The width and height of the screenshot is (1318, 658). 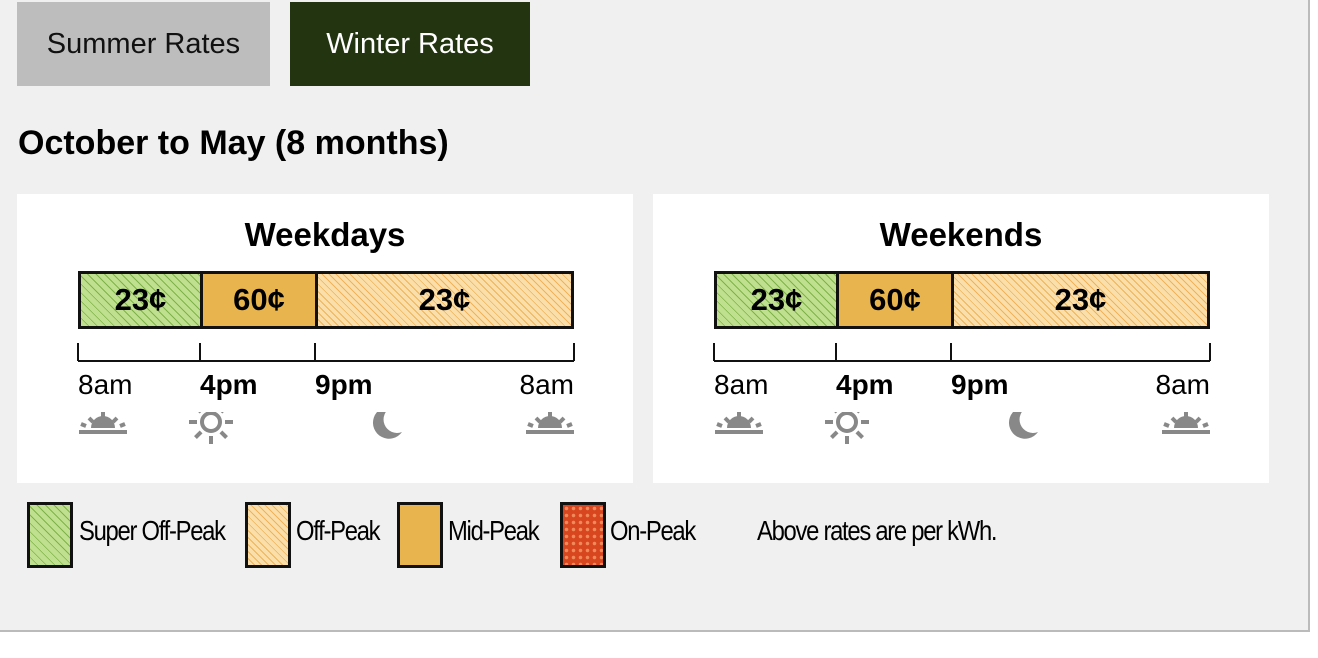 What do you see at coordinates (494, 530) in the screenshot?
I see `legend-label: Mid-Peak` at bounding box center [494, 530].